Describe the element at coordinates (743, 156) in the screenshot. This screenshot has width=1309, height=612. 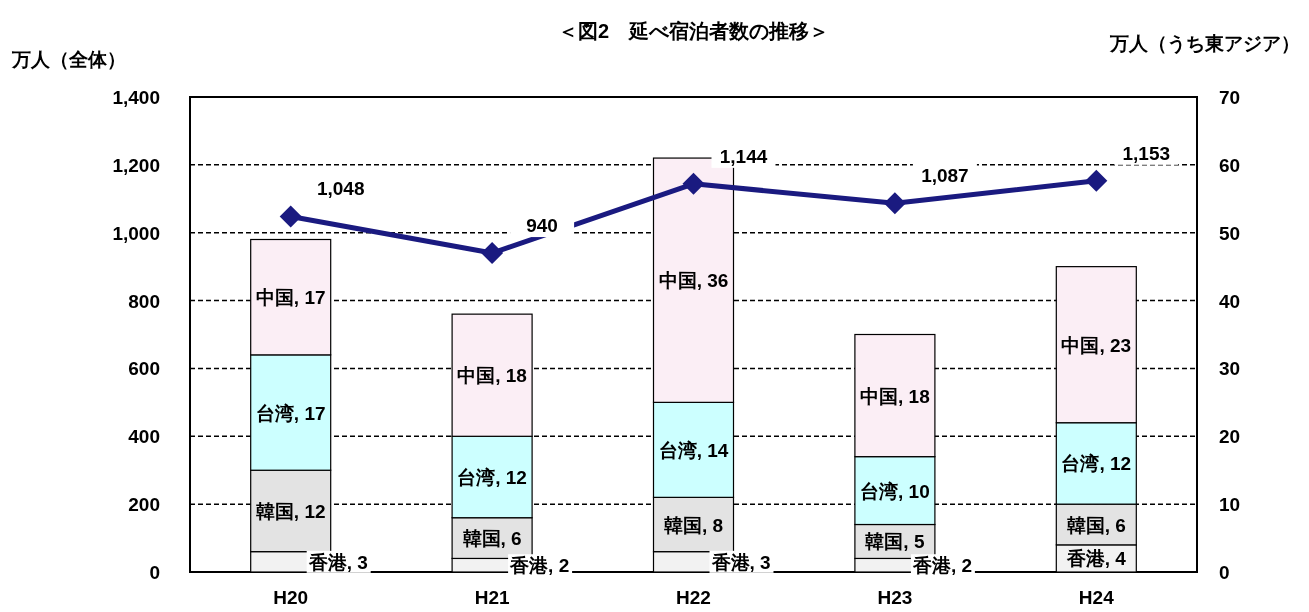
I see `data-label: 1,144` at that location.